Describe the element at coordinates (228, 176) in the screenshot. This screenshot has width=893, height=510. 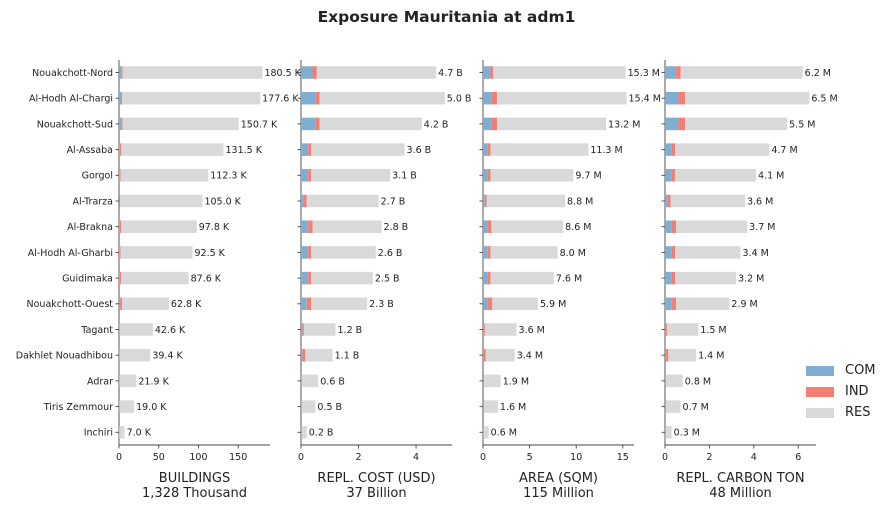
I see `value-label: 112.3 K` at that location.